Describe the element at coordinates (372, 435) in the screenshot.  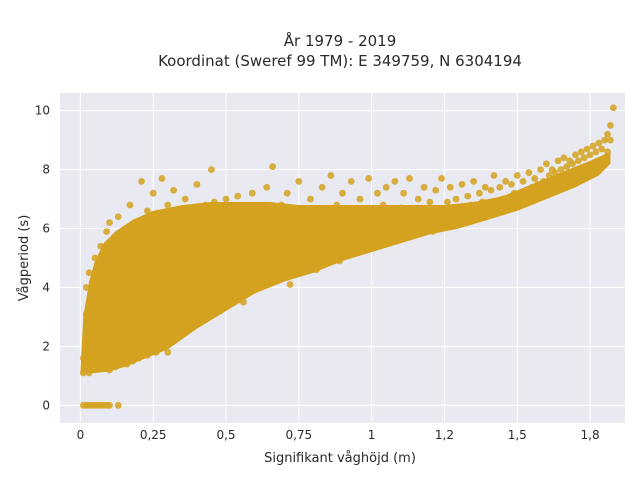
I see `x-tick-label: 1` at that location.